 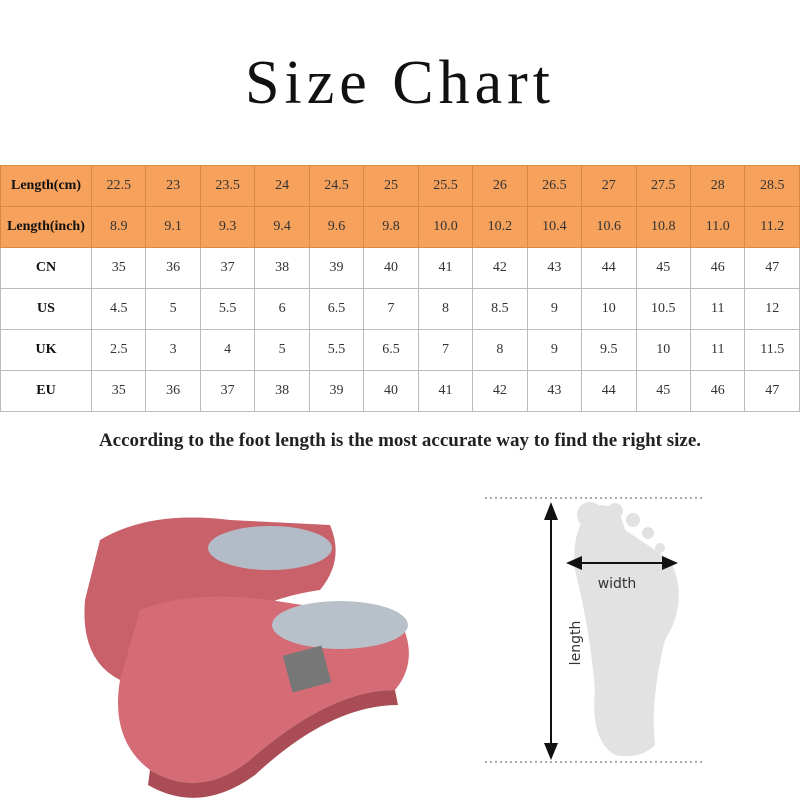 I want to click on slippers, so click(x=246, y=657).